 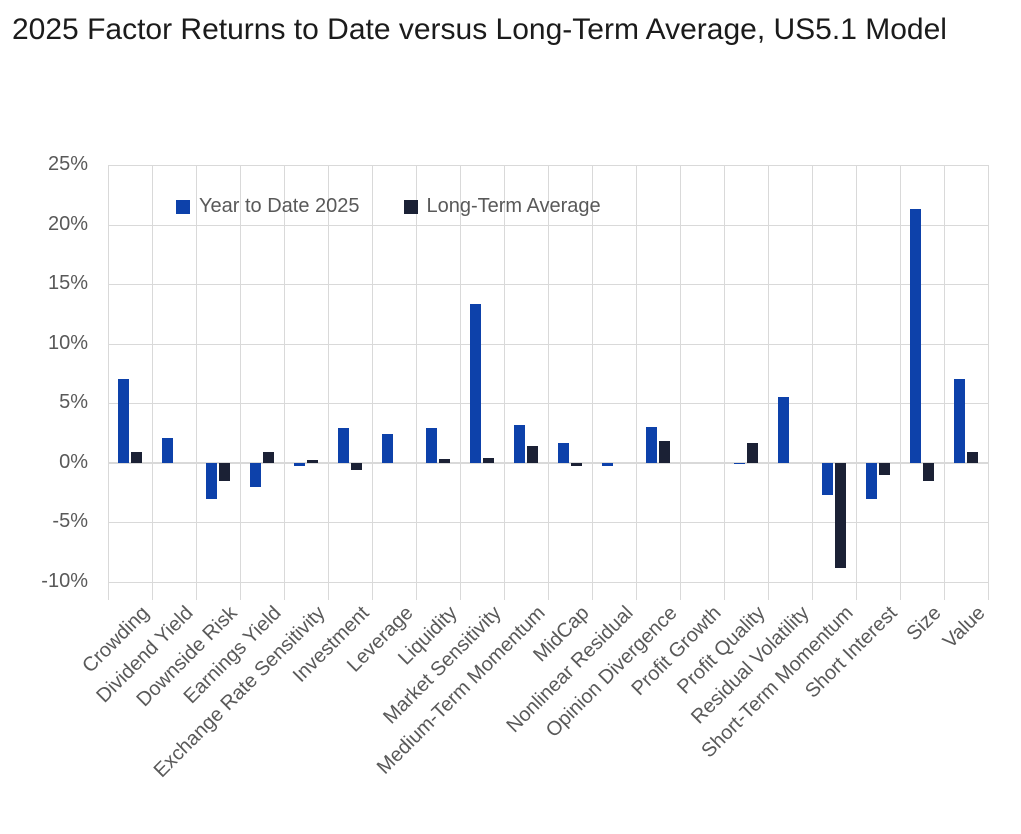 I want to click on bar-lta-exchange-rate-sensitivity, so click(x=312, y=461).